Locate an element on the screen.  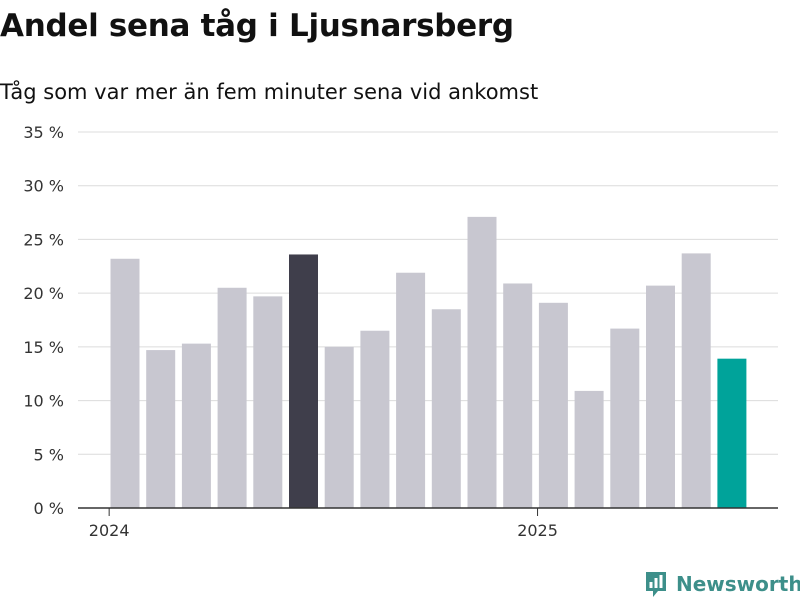
y-axis-ticks: 0 % 5 % 10 % 15 % 20 % 25 % 30 % 35 % is located at coordinates (43, 320).